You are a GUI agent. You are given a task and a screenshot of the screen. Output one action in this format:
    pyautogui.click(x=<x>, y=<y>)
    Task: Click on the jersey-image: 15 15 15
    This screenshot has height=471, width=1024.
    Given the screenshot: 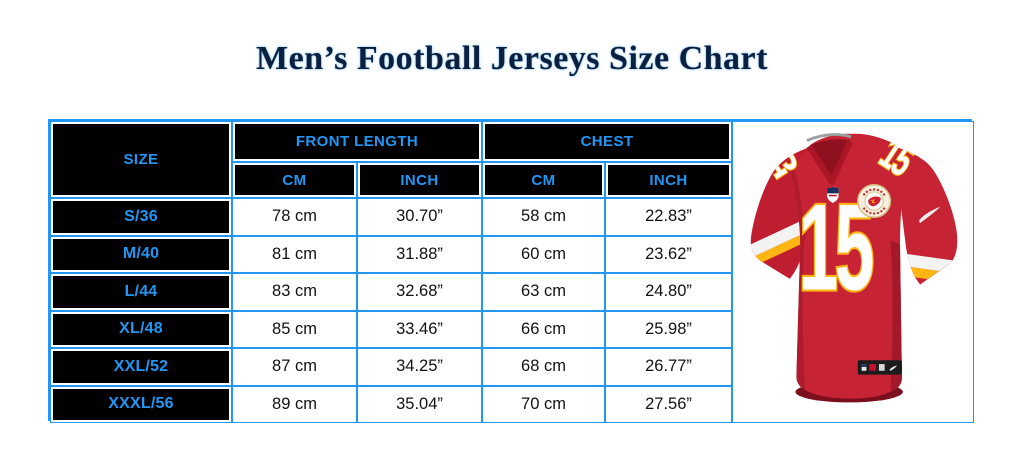 What is the action you would take?
    pyautogui.click(x=854, y=268)
    